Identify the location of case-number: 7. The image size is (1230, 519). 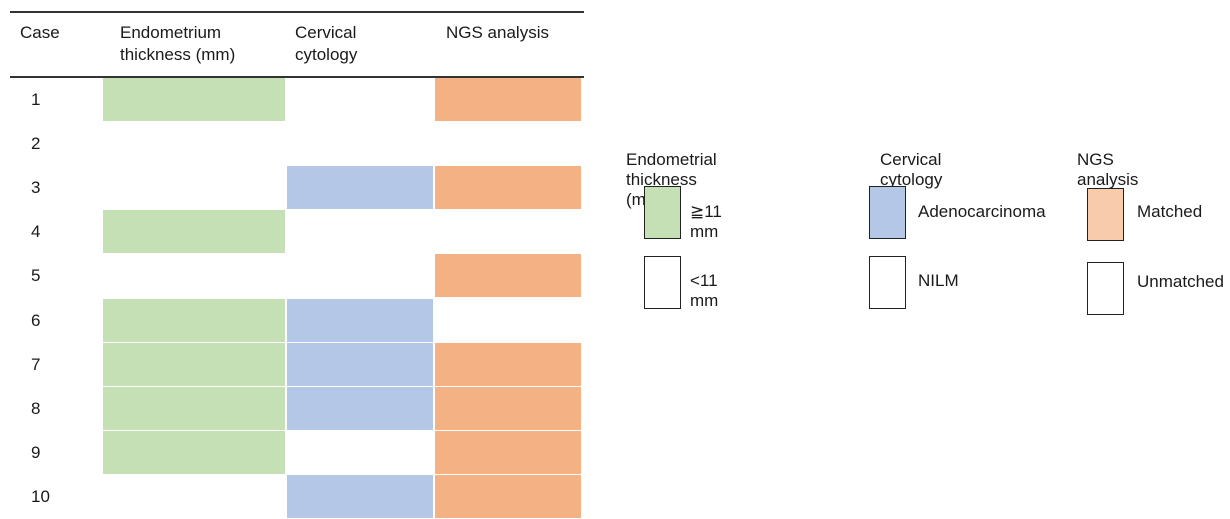
(36, 364).